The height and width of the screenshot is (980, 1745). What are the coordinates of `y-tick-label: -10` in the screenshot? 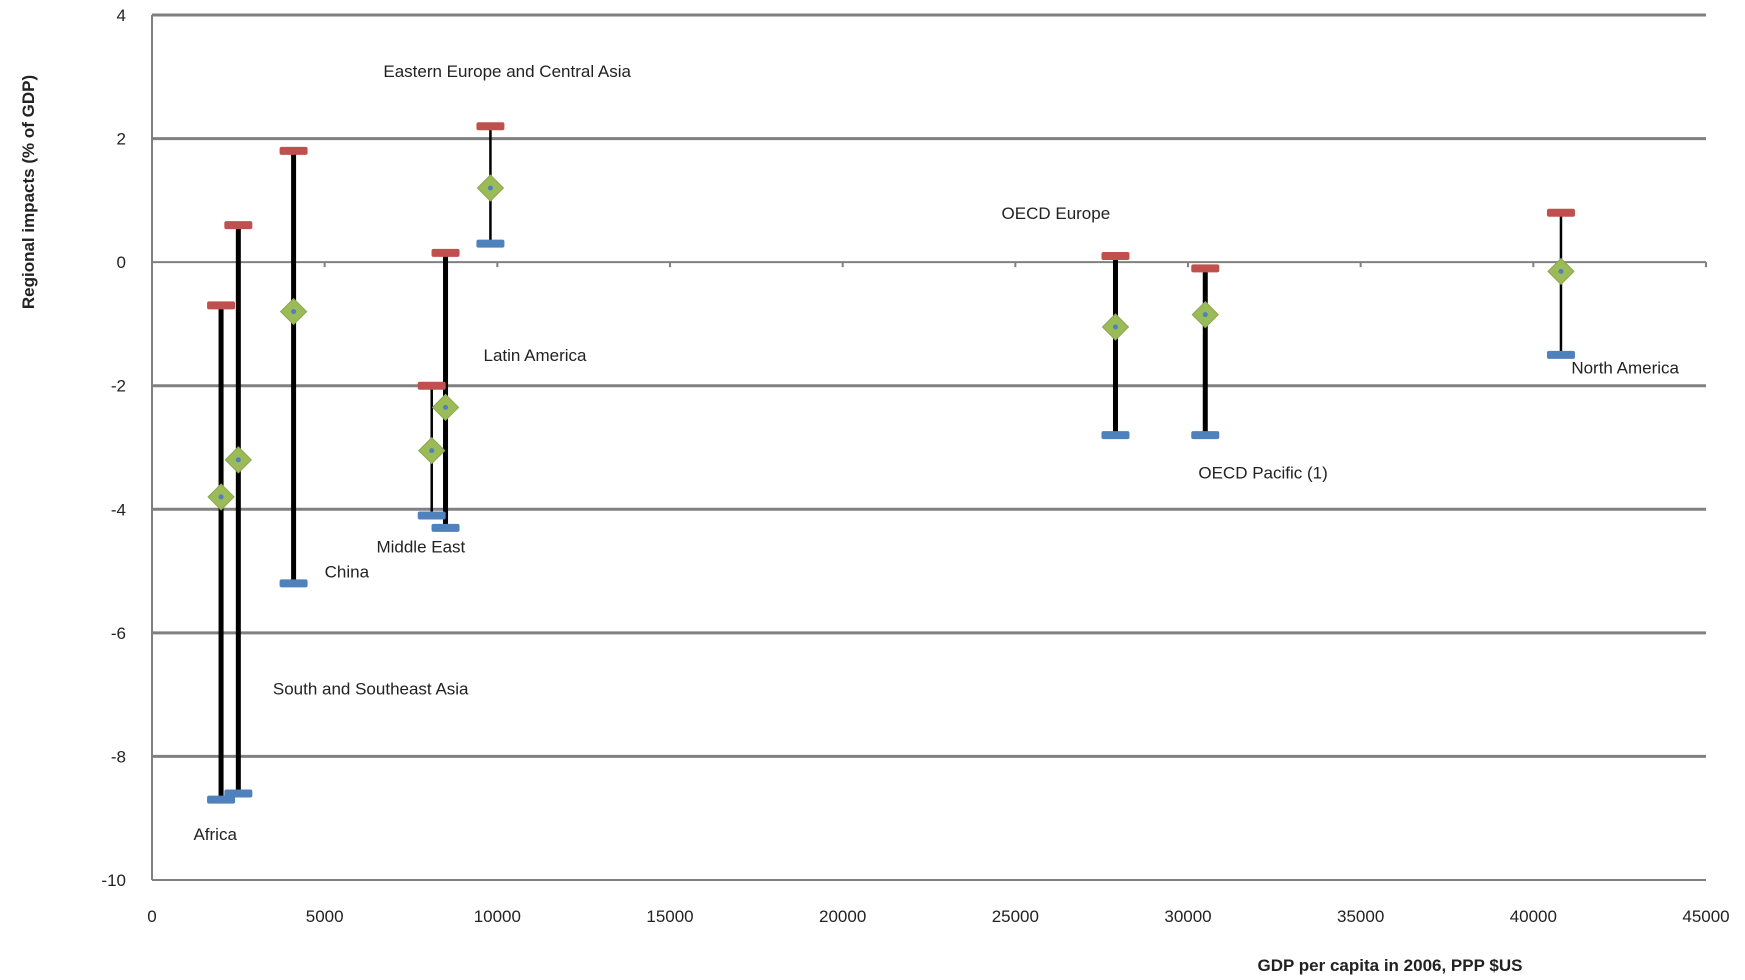 It's located at (113, 880).